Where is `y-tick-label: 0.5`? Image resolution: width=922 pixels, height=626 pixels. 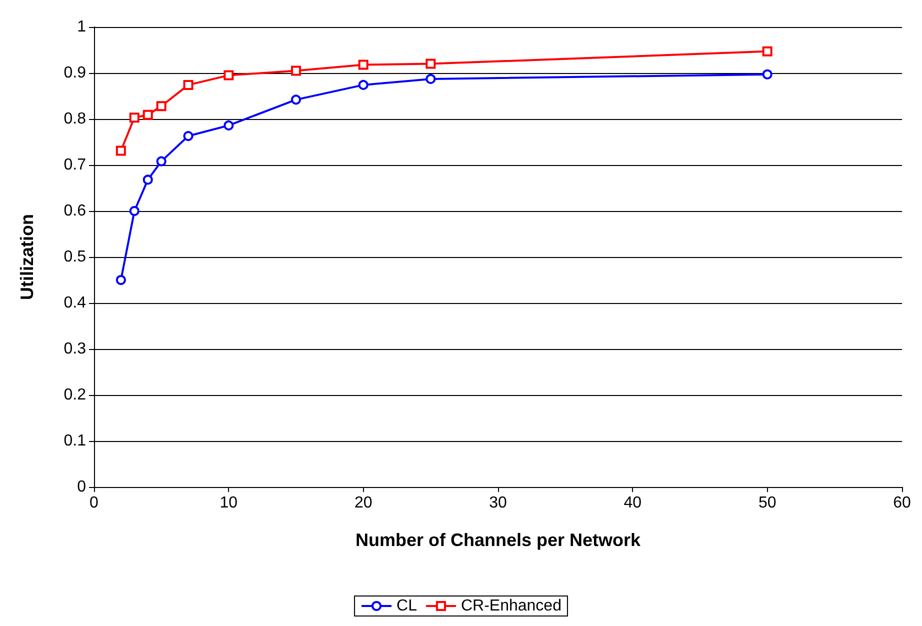
y-tick-label: 0.5 is located at coordinates (75, 257).